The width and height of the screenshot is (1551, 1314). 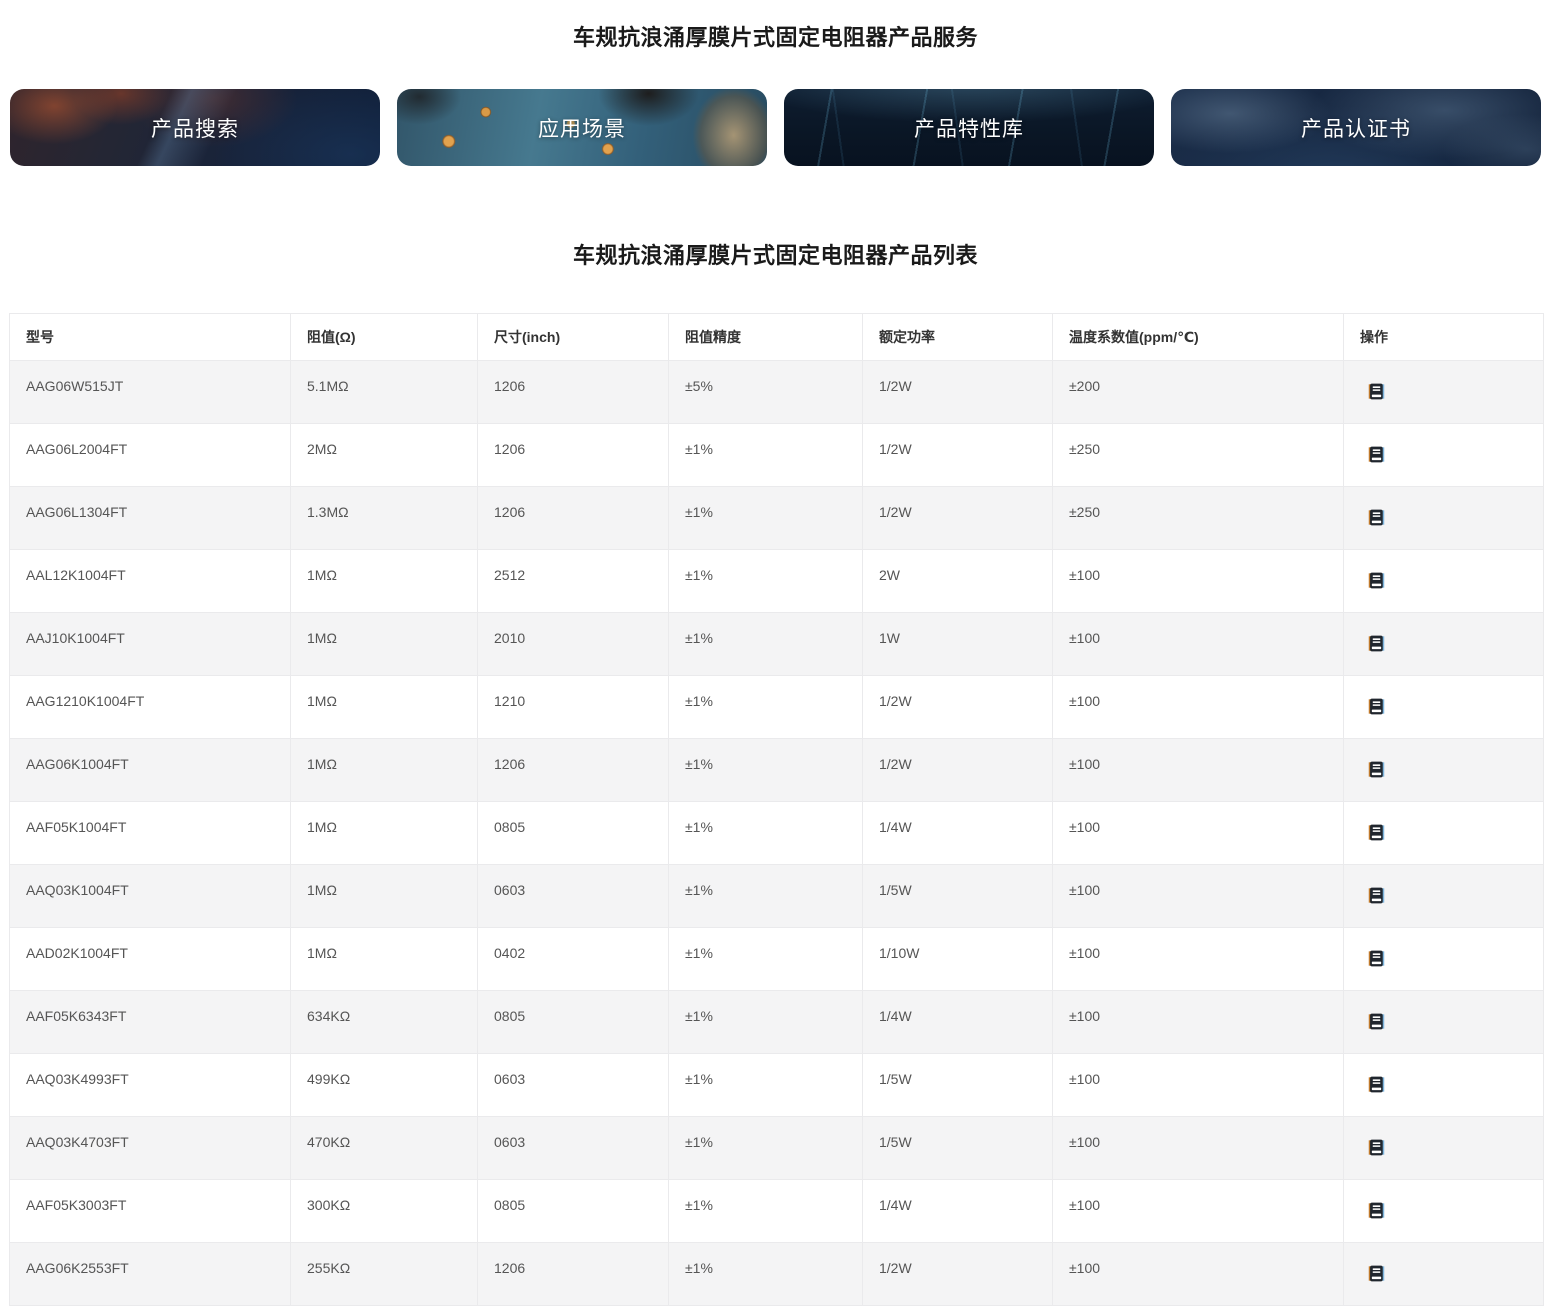 What do you see at coordinates (1198, 392) in the screenshot?
I see `cell-tcr: ±200` at bounding box center [1198, 392].